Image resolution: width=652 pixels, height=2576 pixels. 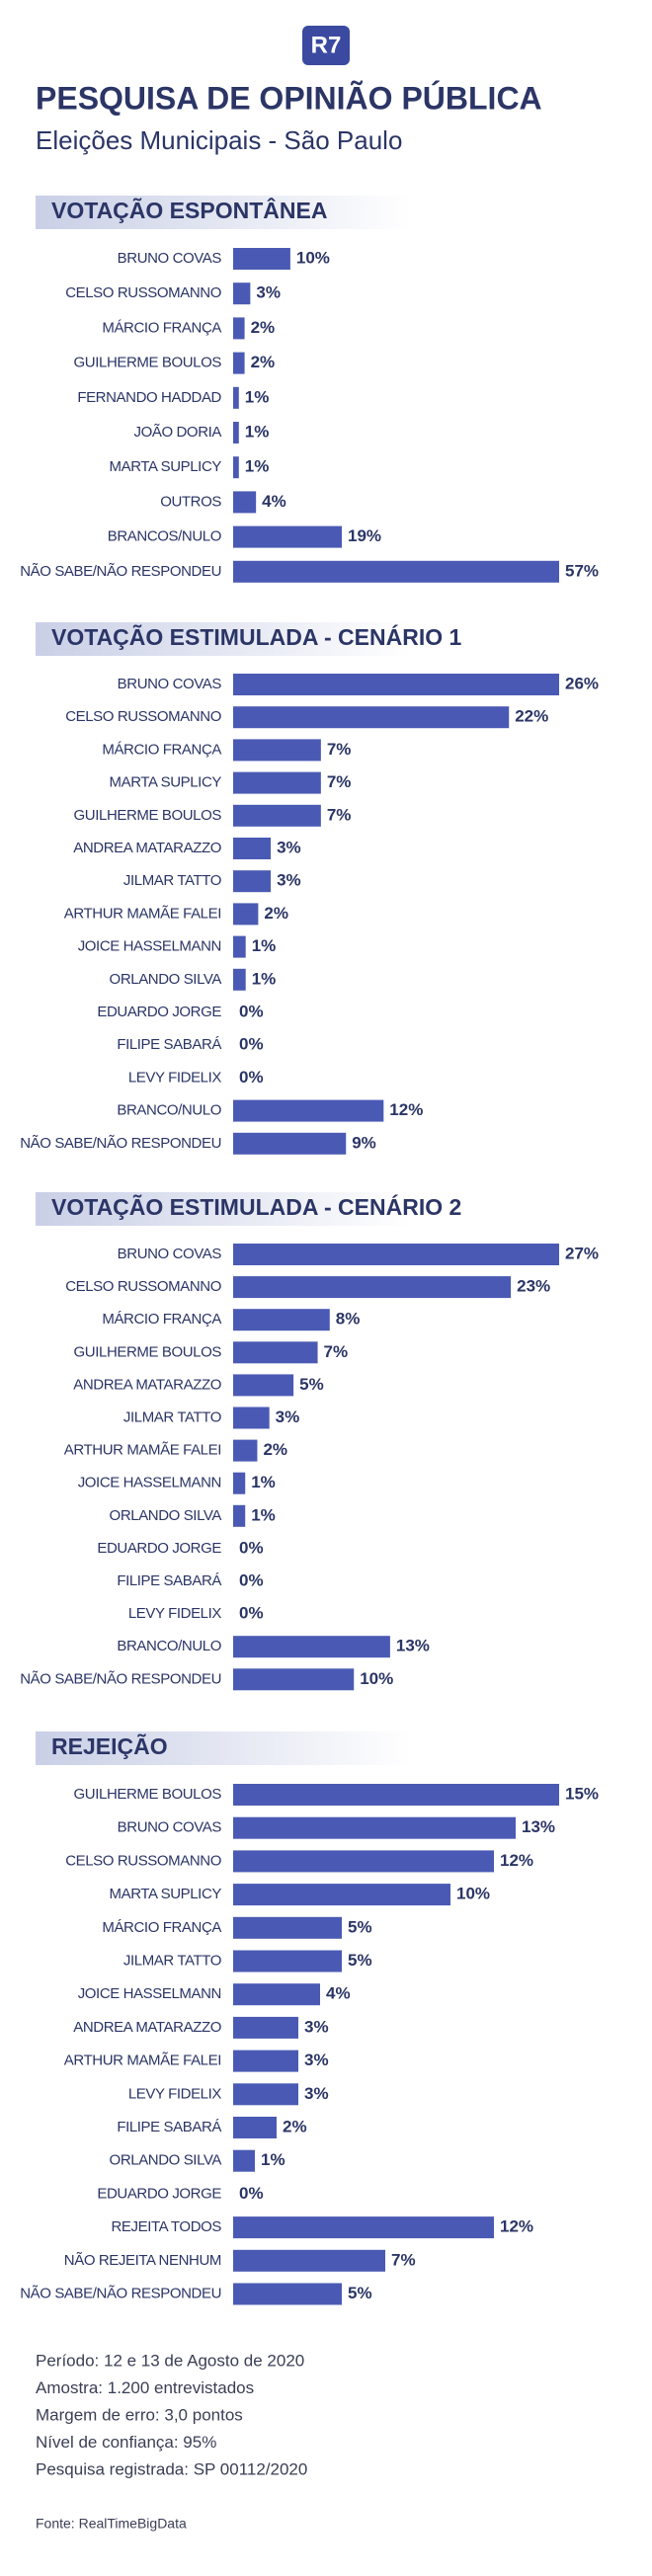 What do you see at coordinates (177, 432) in the screenshot?
I see `category-label: JOÃO DORIA` at bounding box center [177, 432].